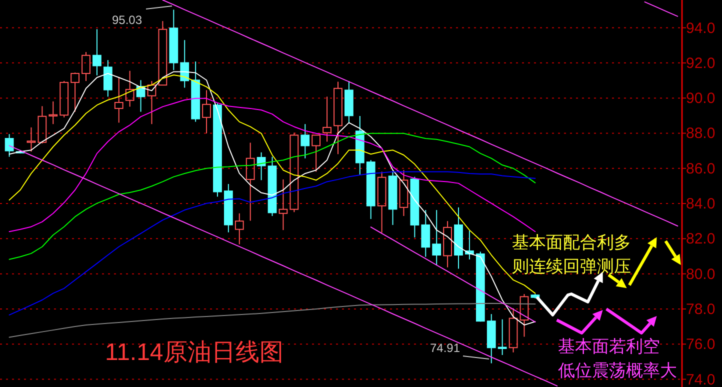 Image resolution: width=722 pixels, height=387 pixels. Describe the element at coordinates (701, 274) in the screenshot. I see `y-tick-label: 80.0` at that location.